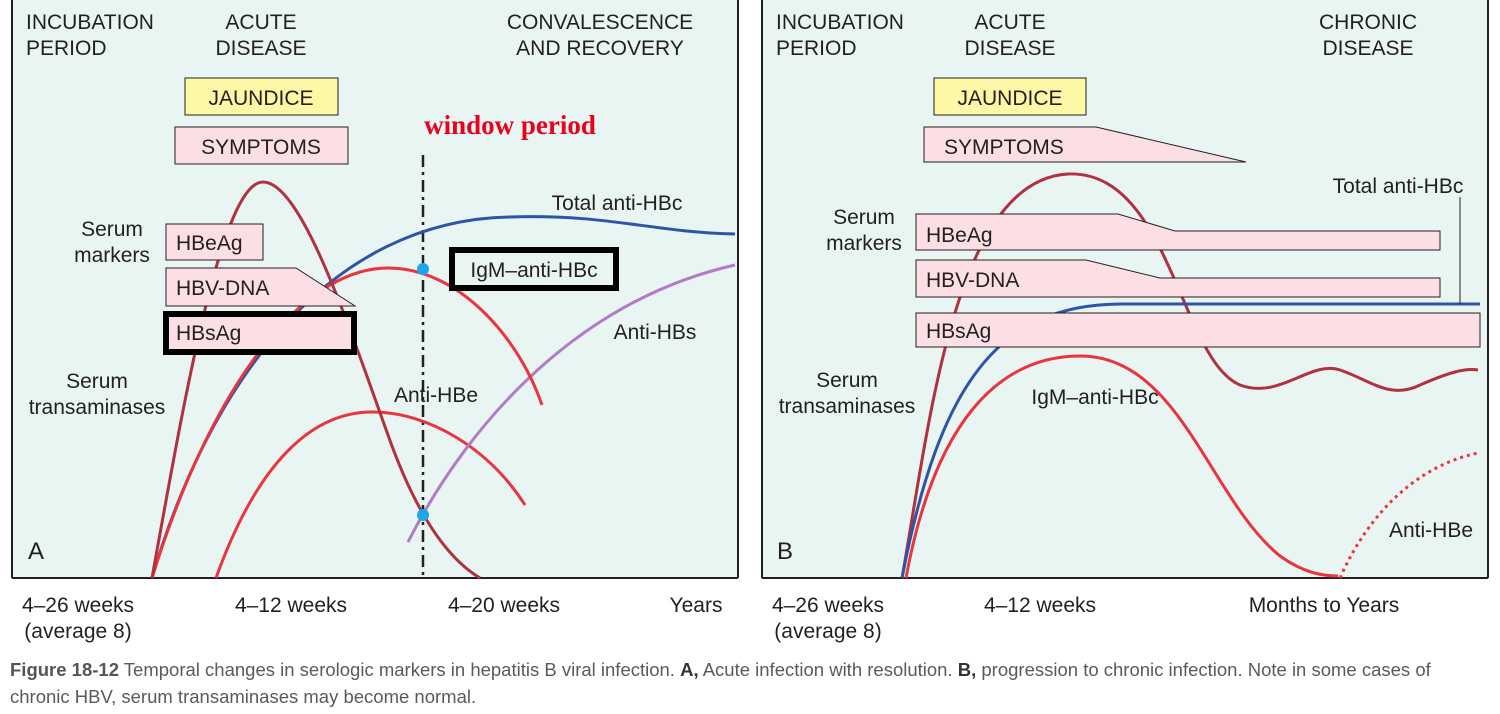 Image resolution: width=1500 pixels, height=714 pixels. What do you see at coordinates (112, 255) in the screenshot?
I see `serum-markers-label-line2: markers` at bounding box center [112, 255].